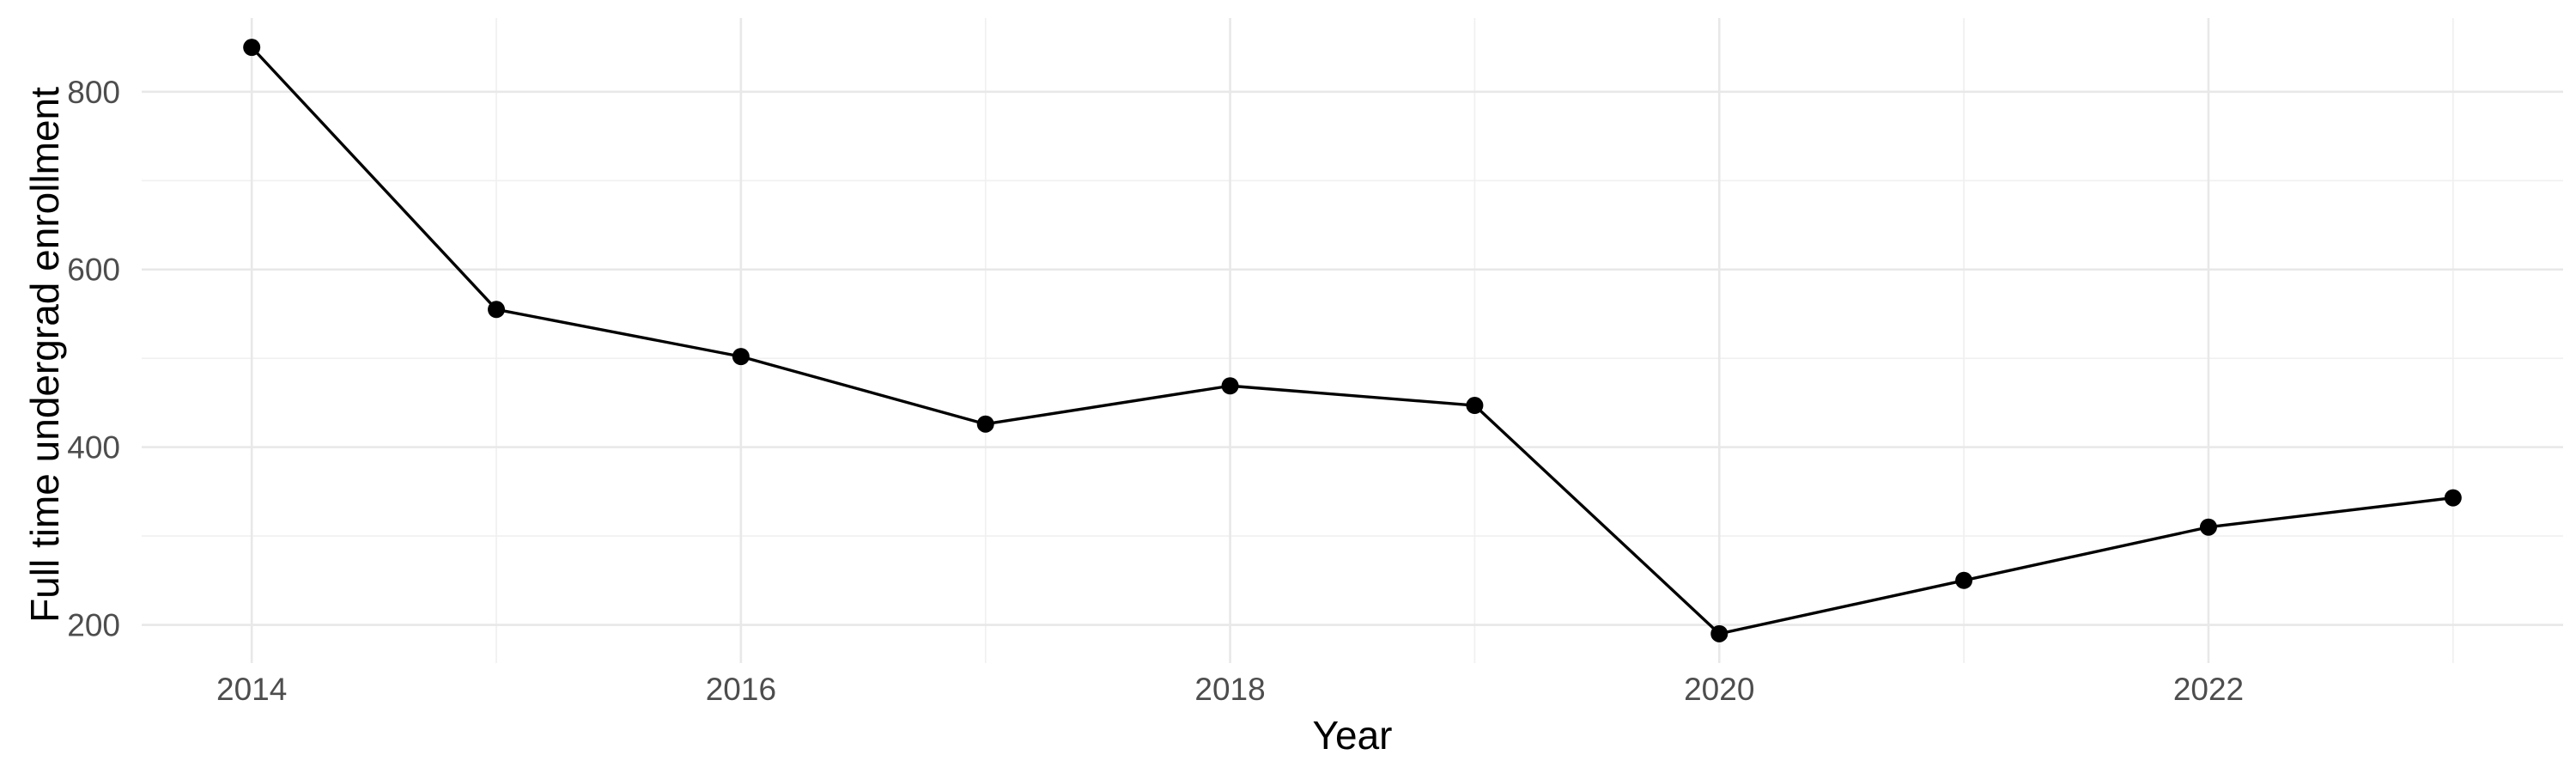  What do you see at coordinates (1352, 735) in the screenshot?
I see `x-axis-title: Year` at bounding box center [1352, 735].